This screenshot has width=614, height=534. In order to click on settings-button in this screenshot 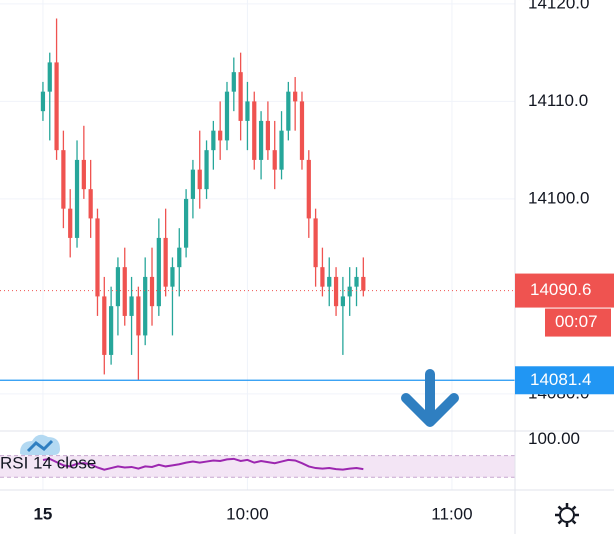, I will do `click(567, 515)`.